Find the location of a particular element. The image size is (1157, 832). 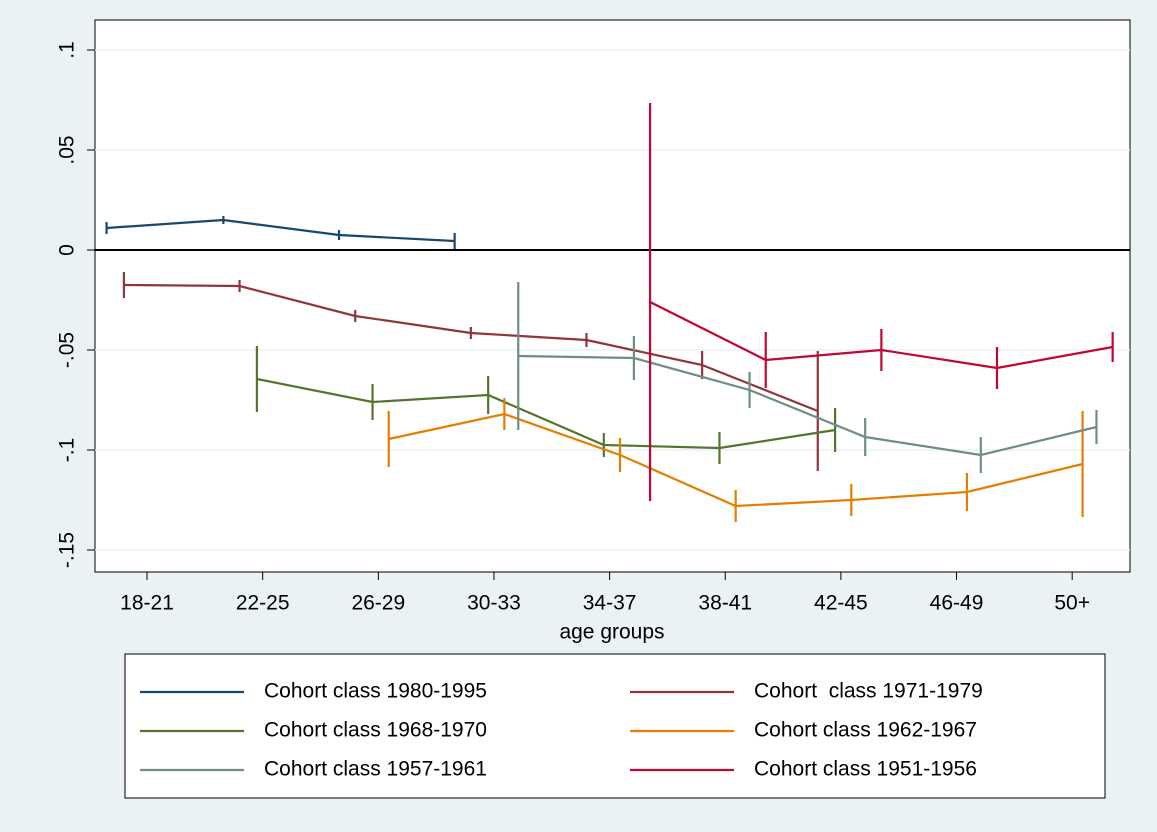

x-tick-label: 50+ is located at coordinates (1072, 603).